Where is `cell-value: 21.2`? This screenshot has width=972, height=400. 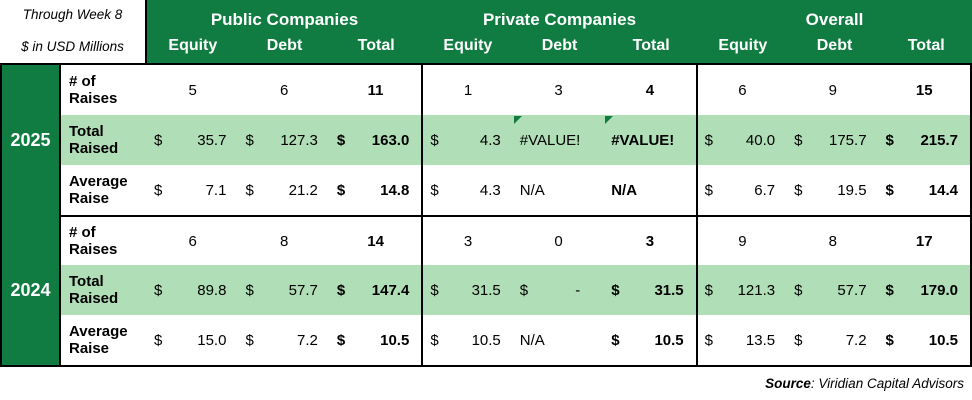 cell-value: 21.2 is located at coordinates (303, 190).